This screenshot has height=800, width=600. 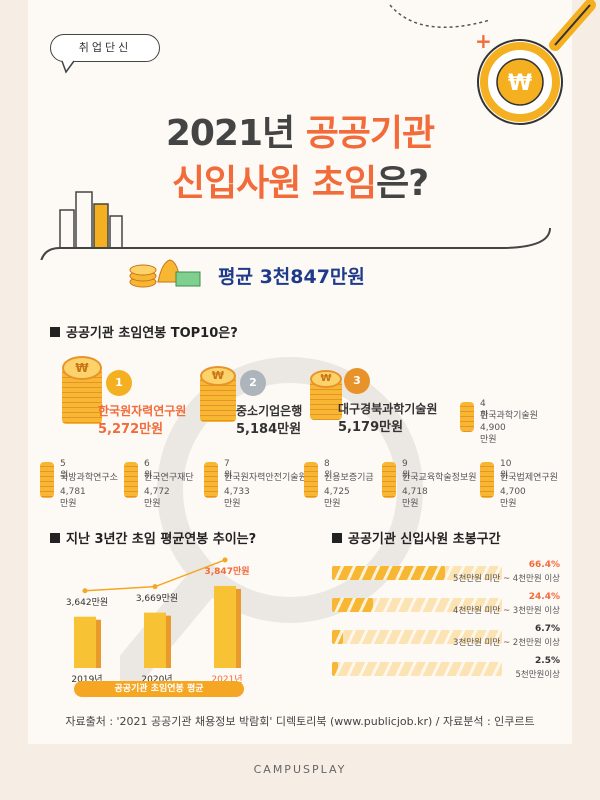 I want to click on gold-medal-icon: 1, so click(x=119, y=383).